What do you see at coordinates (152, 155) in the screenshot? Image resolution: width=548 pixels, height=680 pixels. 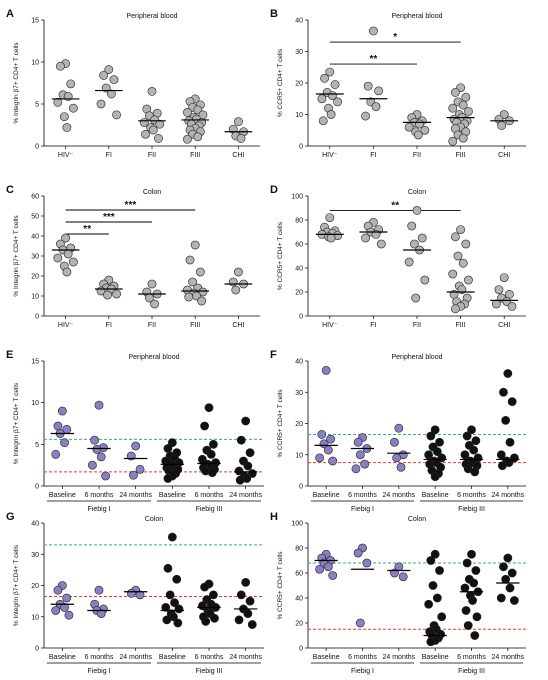 I see `x-tick-label: FII` at bounding box center [152, 155].